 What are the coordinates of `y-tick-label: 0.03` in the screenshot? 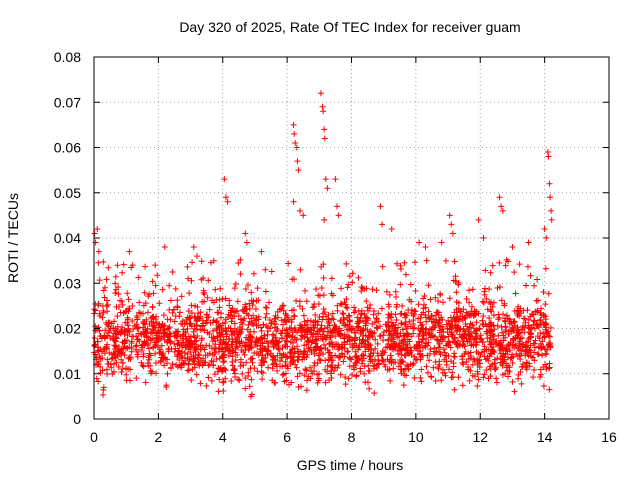 It's located at (67, 283).